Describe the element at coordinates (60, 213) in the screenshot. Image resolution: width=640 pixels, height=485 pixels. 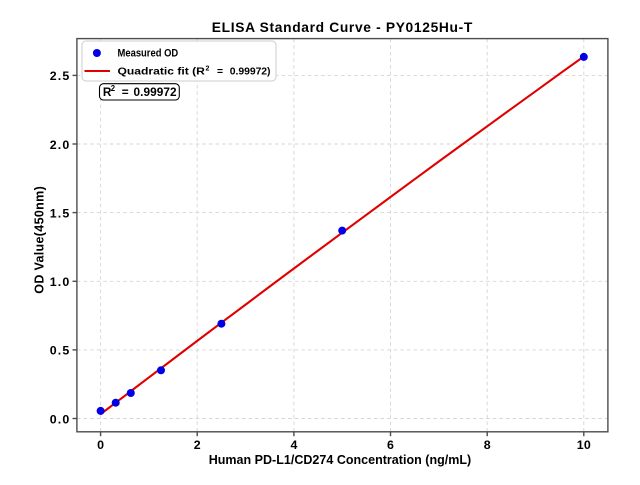
I see `svg-text: 1.5` at that location.